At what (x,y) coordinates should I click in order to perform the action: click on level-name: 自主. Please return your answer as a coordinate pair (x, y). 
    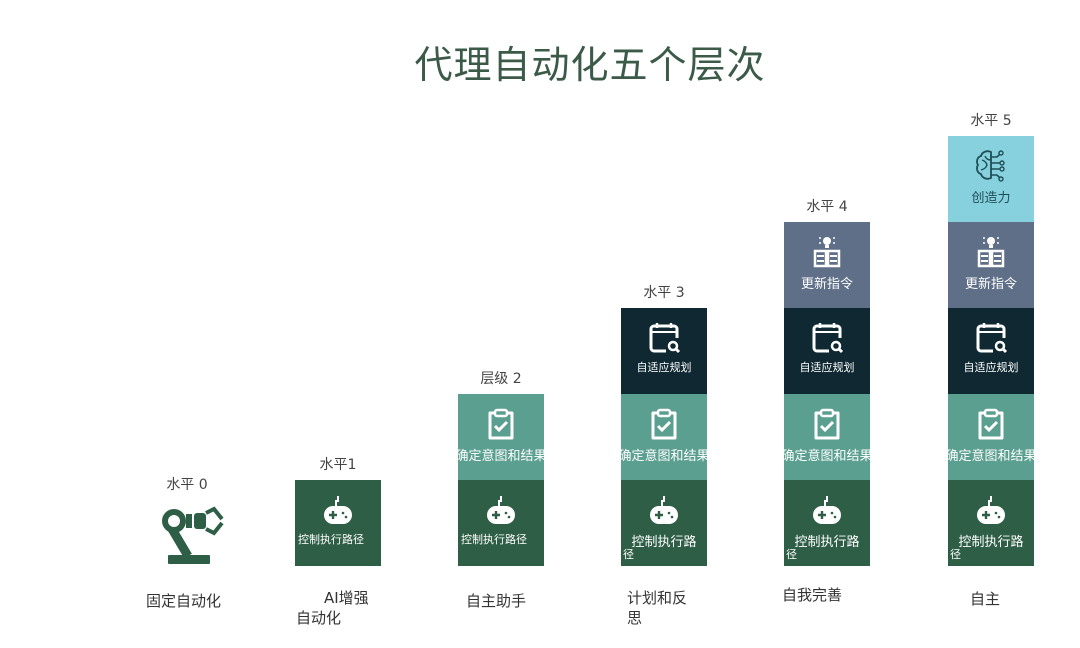
    Looking at the image, I should click on (985, 599).